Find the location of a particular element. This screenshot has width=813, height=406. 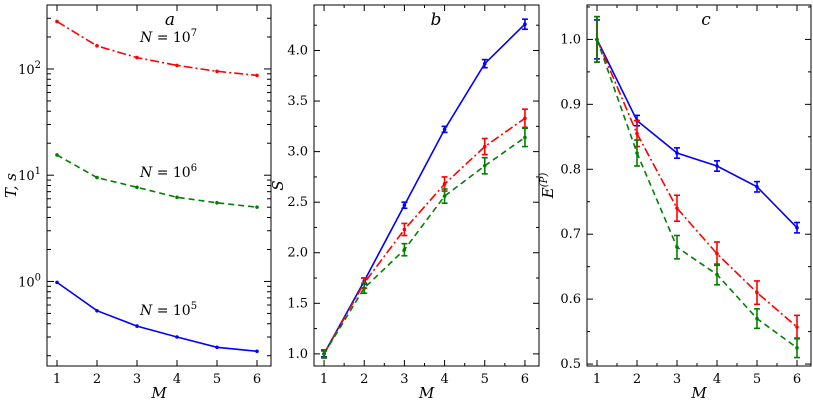

y-tick-label: 0.7 is located at coordinates (570, 234).